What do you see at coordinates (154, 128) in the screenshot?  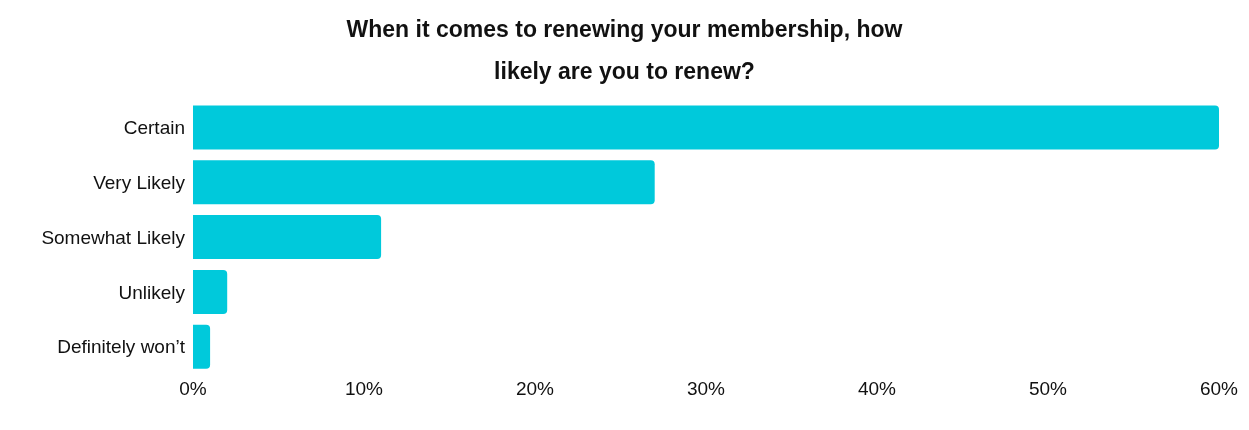 I see `y-tick-label: Certain` at bounding box center [154, 128].